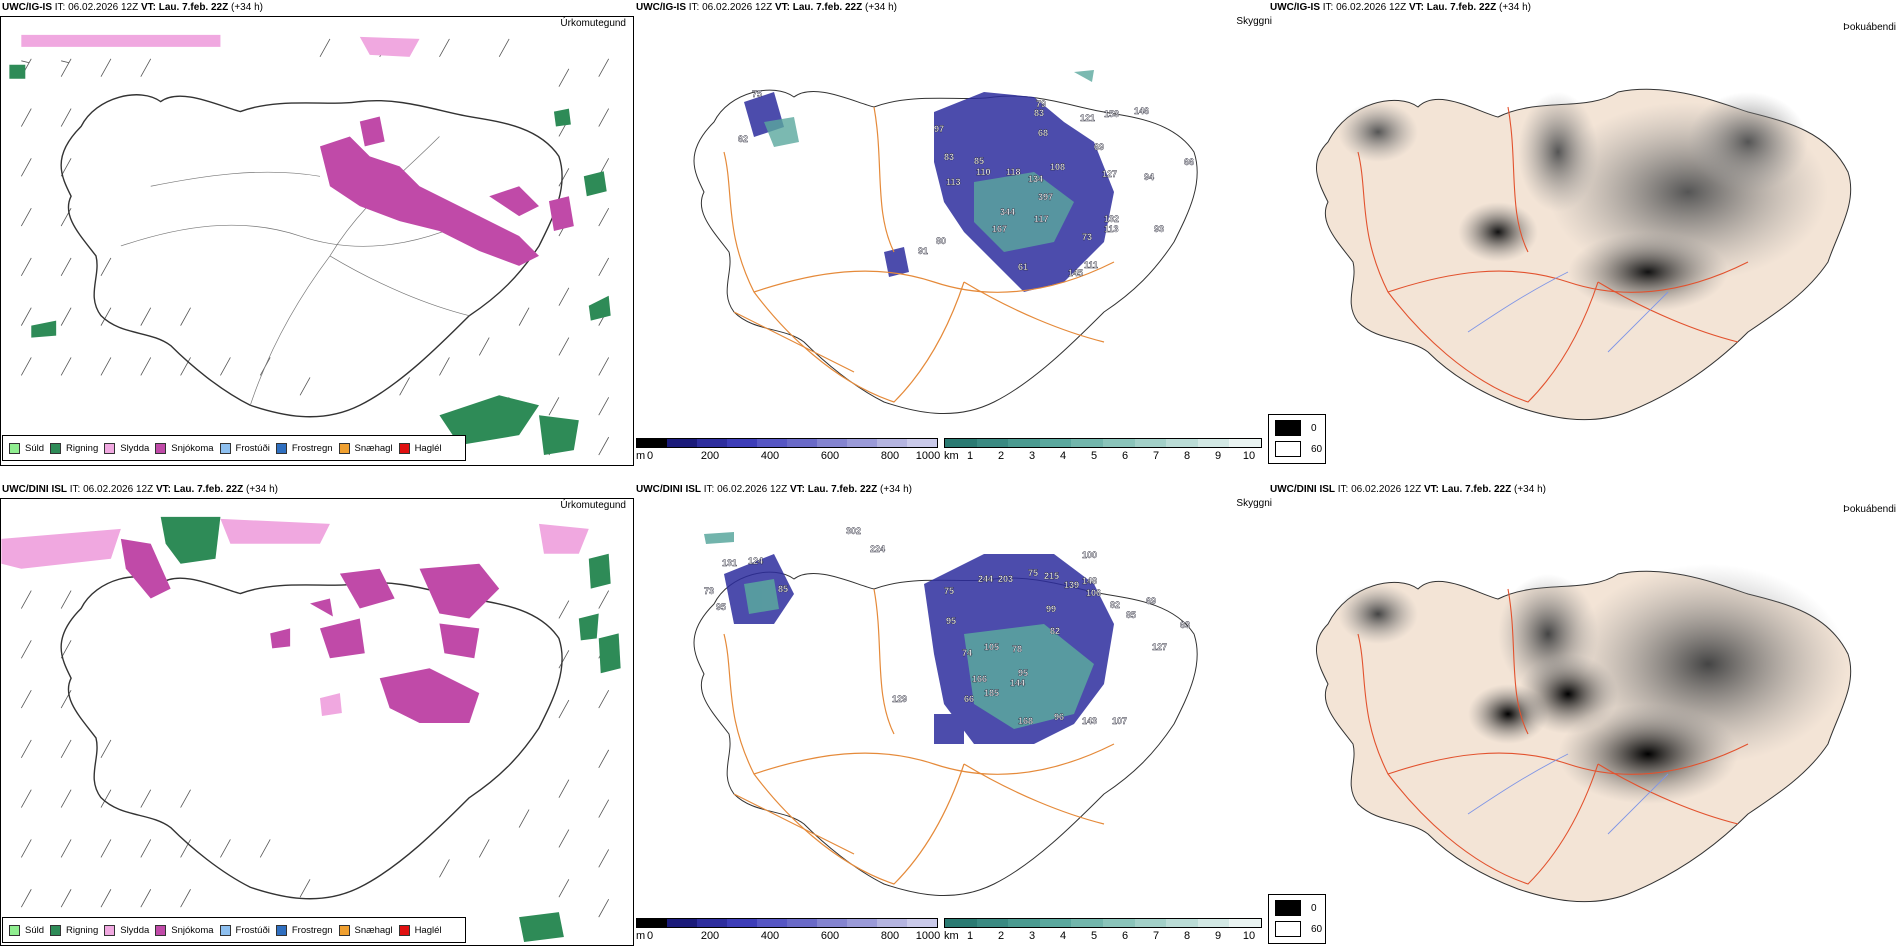 This screenshot has width=1900, height=950. I want to click on vis-scale-m: m 0 200 400 600 800 1000, so click(791, 452).